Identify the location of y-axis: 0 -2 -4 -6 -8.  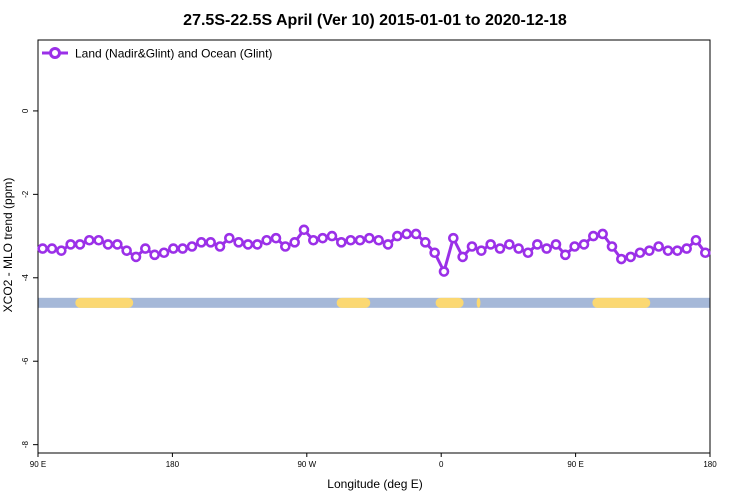
(29, 278).